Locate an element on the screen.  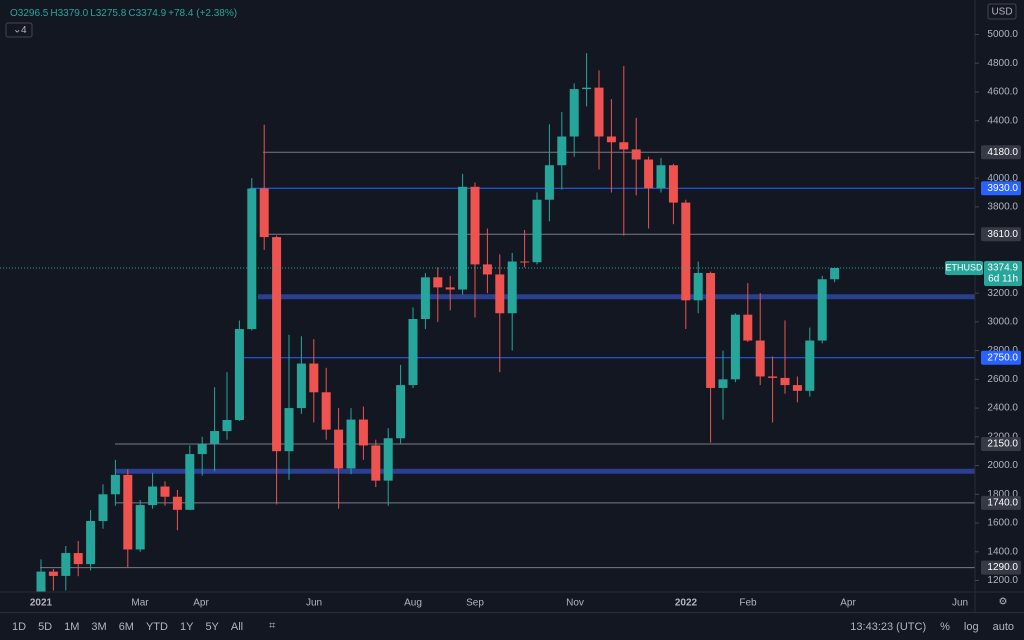
range-button: 1D is located at coordinates (19, 626).